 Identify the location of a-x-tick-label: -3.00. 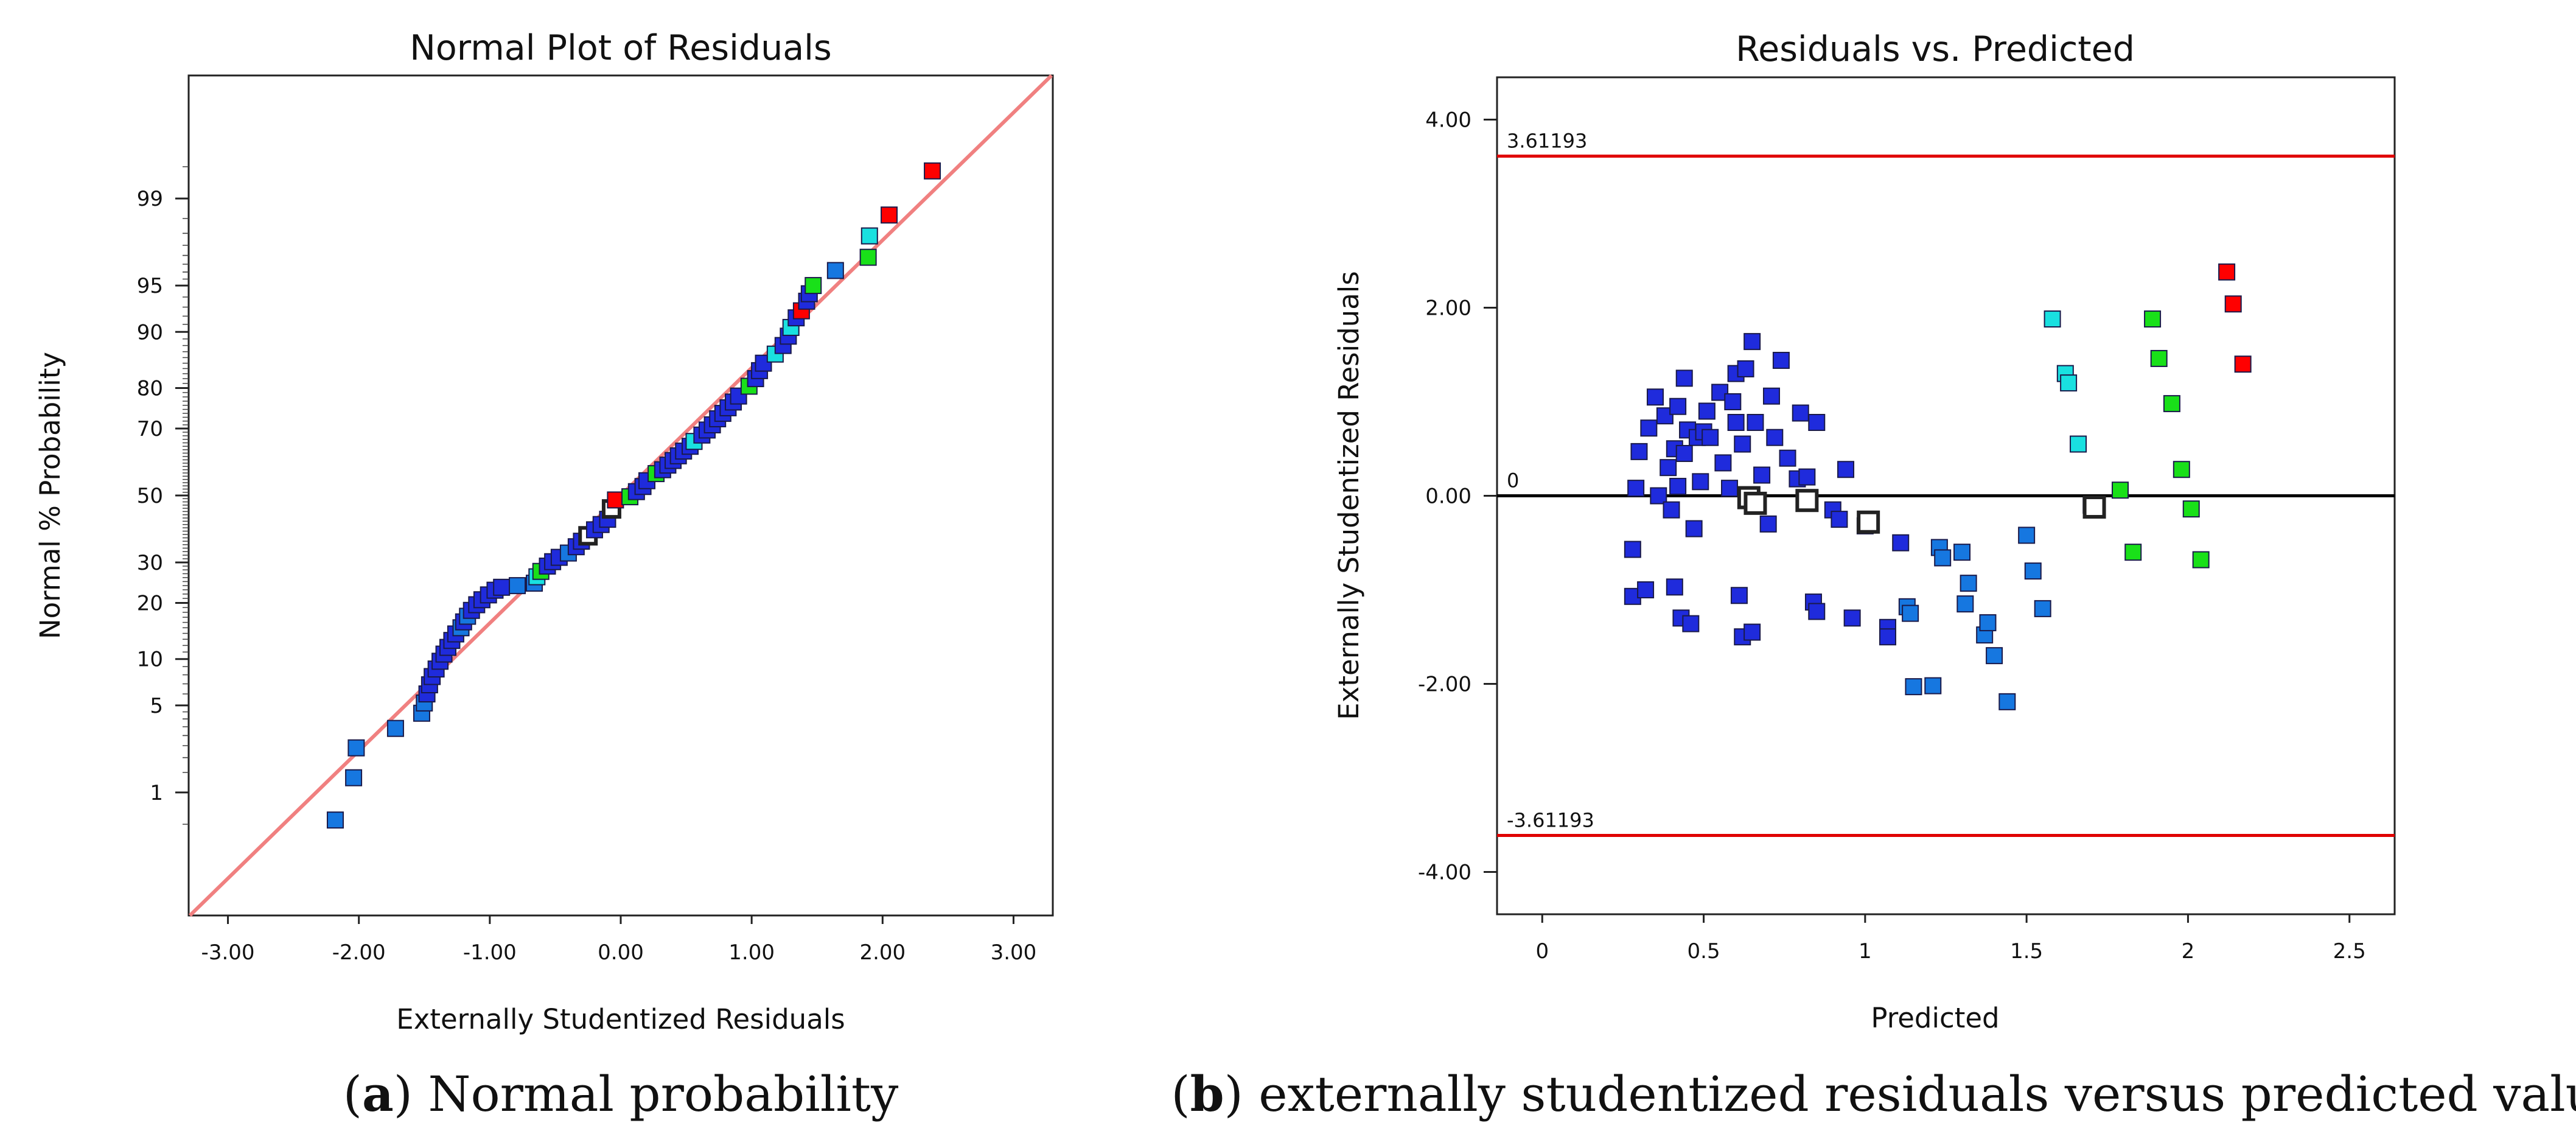
(228, 952).